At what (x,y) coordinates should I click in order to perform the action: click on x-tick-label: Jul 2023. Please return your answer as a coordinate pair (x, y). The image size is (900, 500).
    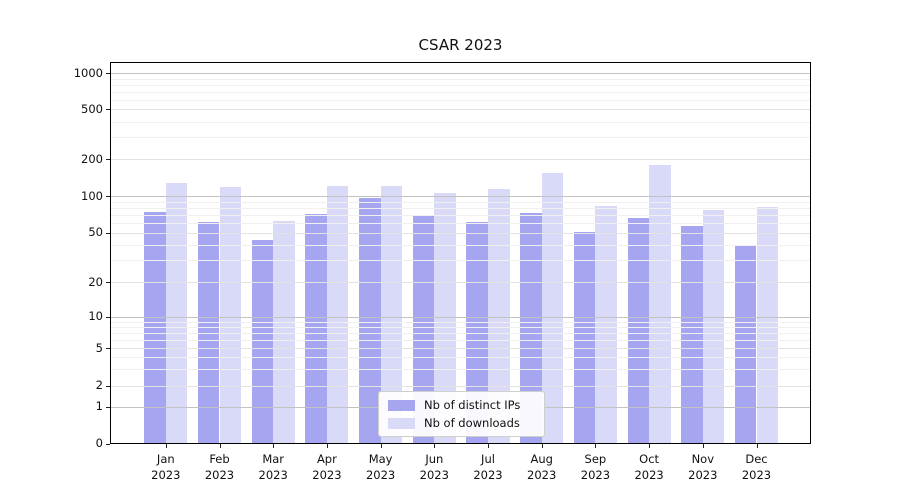
    Looking at the image, I should click on (488, 467).